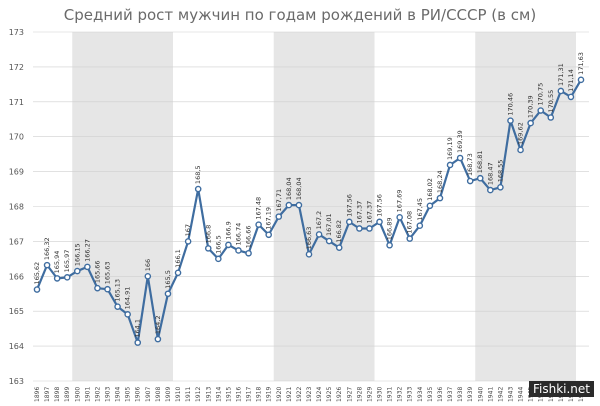  What do you see at coordinates (490, 173) in the screenshot?
I see `data-label: 168,47` at bounding box center [490, 173].